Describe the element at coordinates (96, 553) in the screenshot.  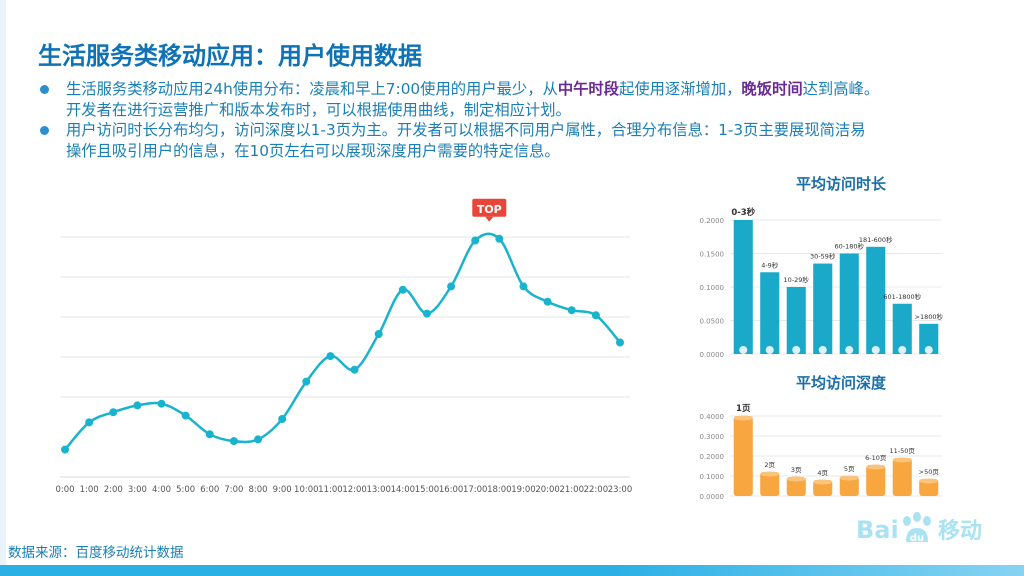
I see `data-source-note: 数据来源：百度移动统计数据` at that location.